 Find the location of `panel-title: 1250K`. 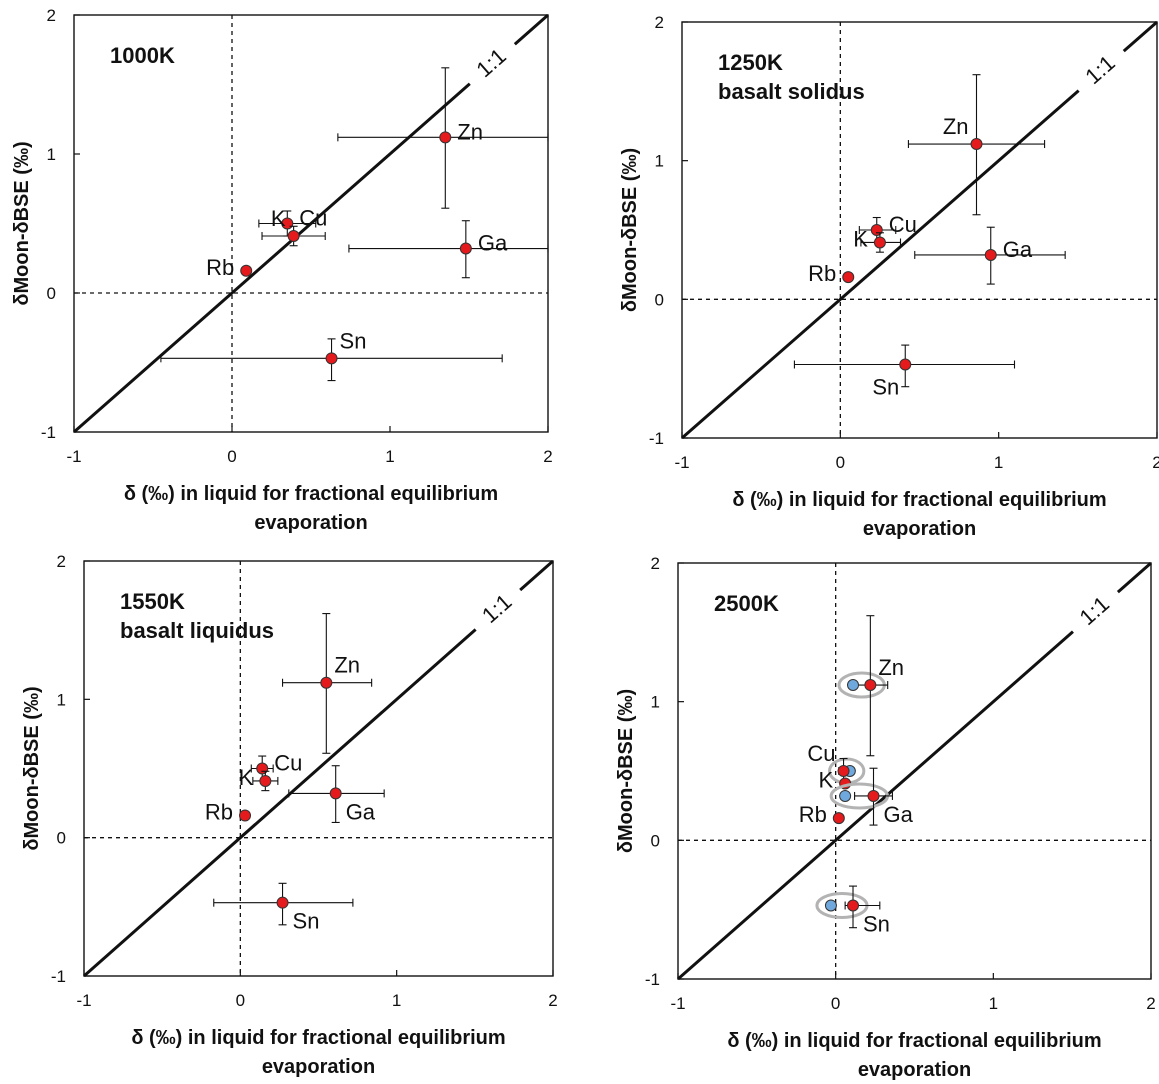

panel-title: 1250K is located at coordinates (750, 62).